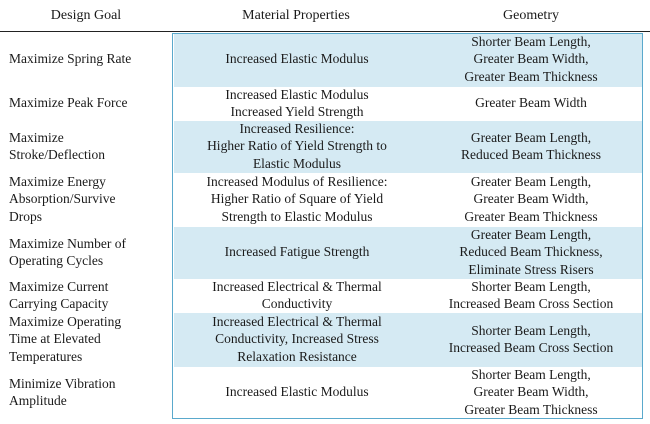 The height and width of the screenshot is (424, 650). I want to click on cell-text-line: Maximize Energy, so click(57, 181).